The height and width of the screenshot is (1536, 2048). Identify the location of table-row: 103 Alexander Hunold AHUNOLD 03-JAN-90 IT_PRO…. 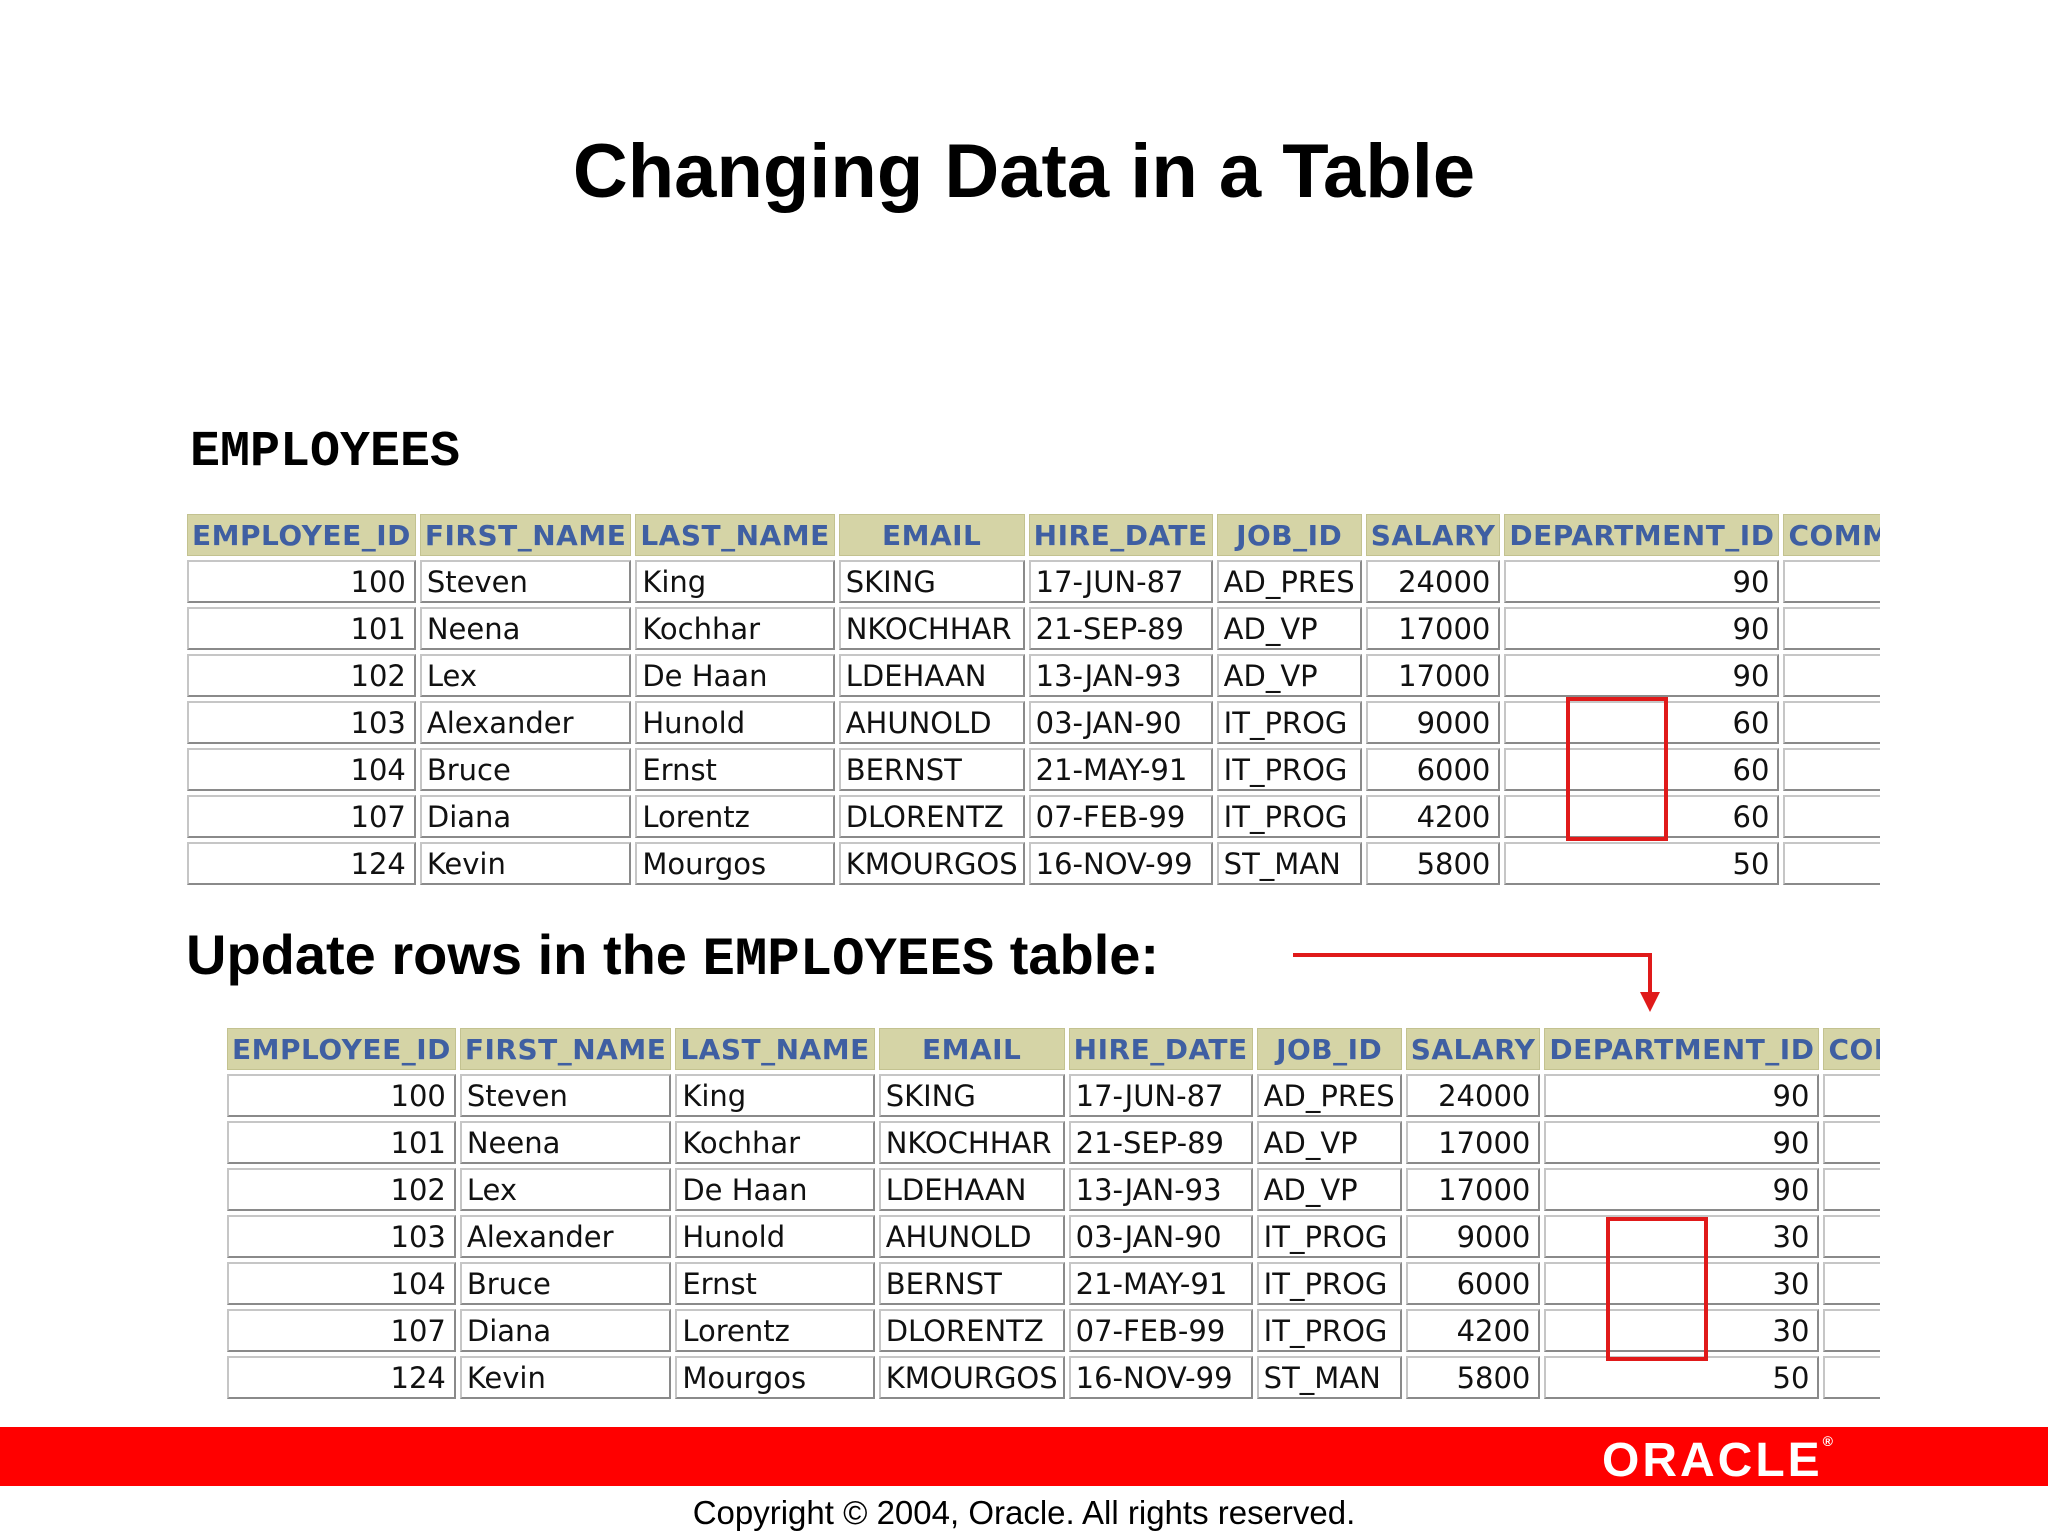
(1033, 722).